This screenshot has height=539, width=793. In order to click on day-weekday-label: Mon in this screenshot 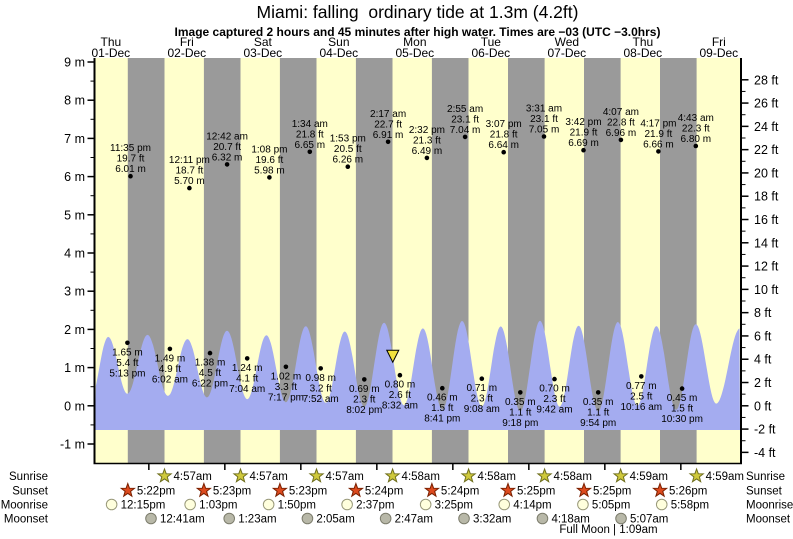, I will do `click(414, 42)`.